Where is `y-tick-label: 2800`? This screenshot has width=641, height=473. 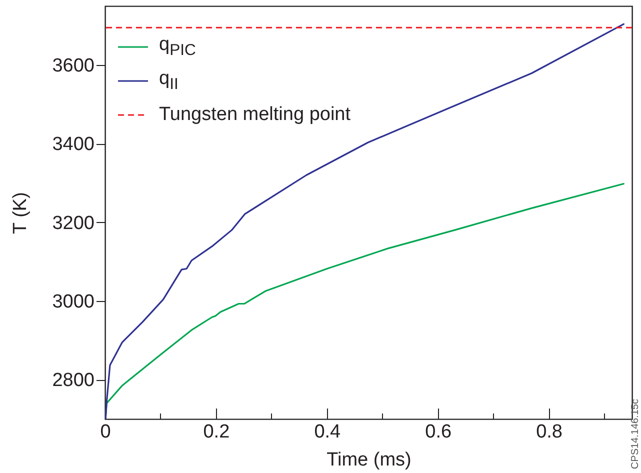 y-tick-label: 2800 is located at coordinates (73, 381).